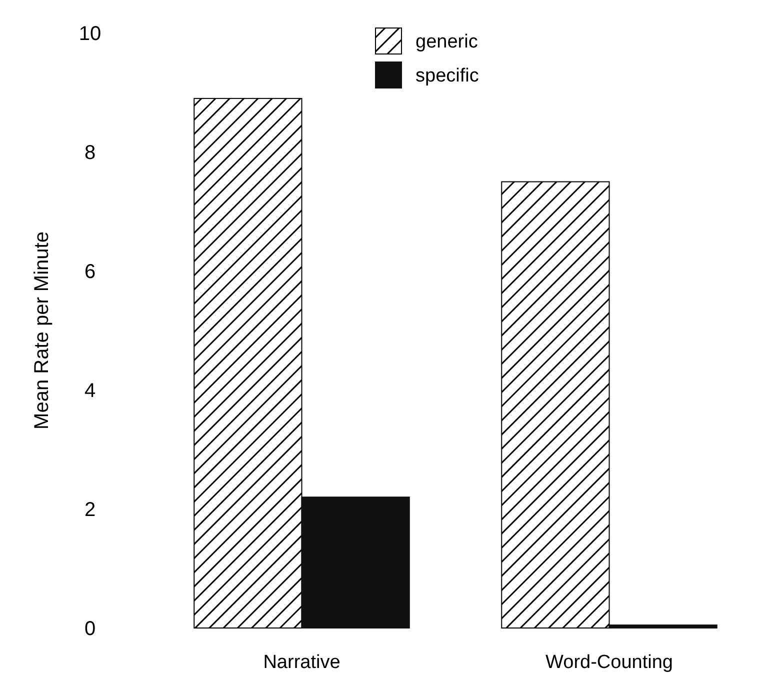 This screenshot has width=775, height=684. What do you see at coordinates (301, 662) in the screenshot?
I see `x-tick-label: Narrative` at bounding box center [301, 662].